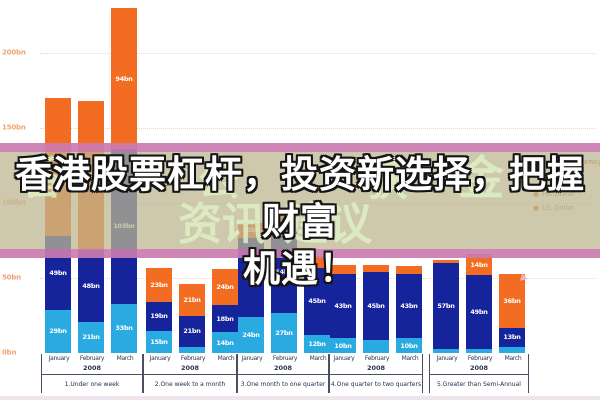  What do you see at coordinates (251, 277) in the screenshot?
I see `segment-value-label: 53bn` at bounding box center [251, 277].